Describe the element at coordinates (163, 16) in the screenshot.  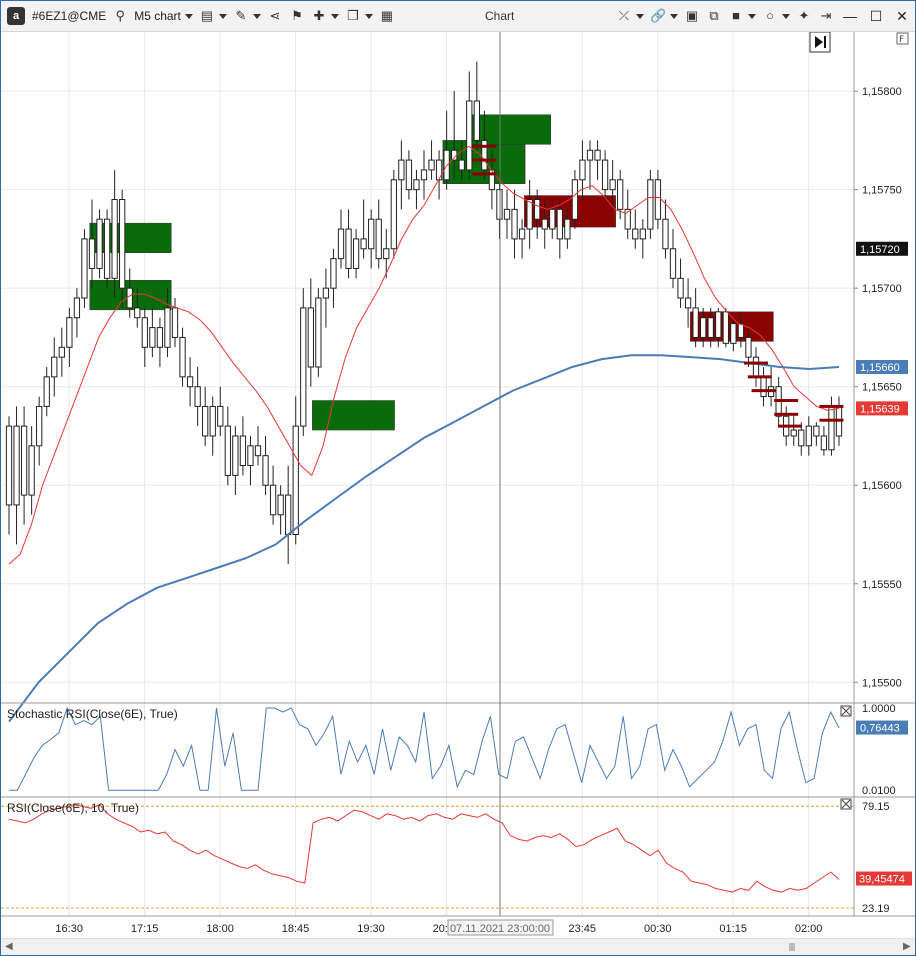
I see `chart-type-dropdown: M5 chart` at that location.